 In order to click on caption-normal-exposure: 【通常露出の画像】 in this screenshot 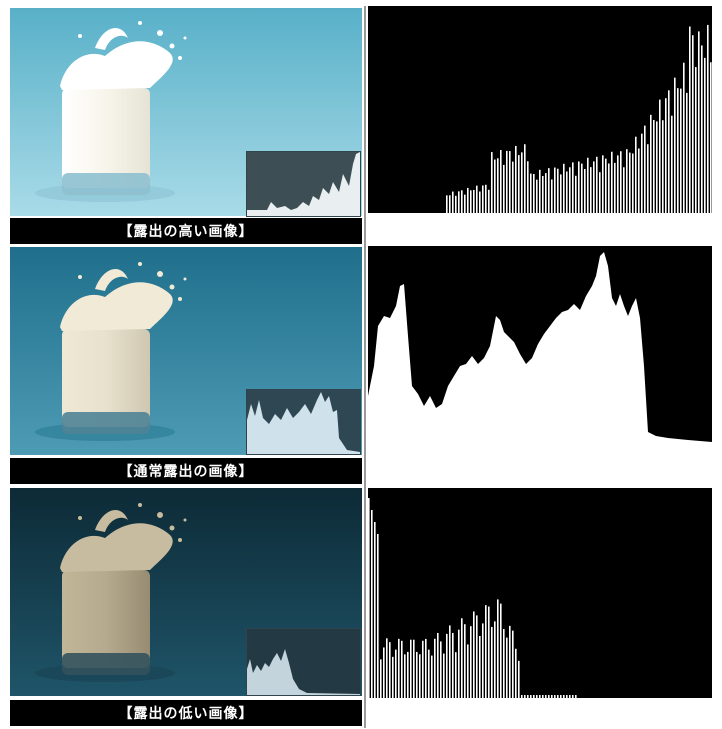, I will do `click(186, 471)`.